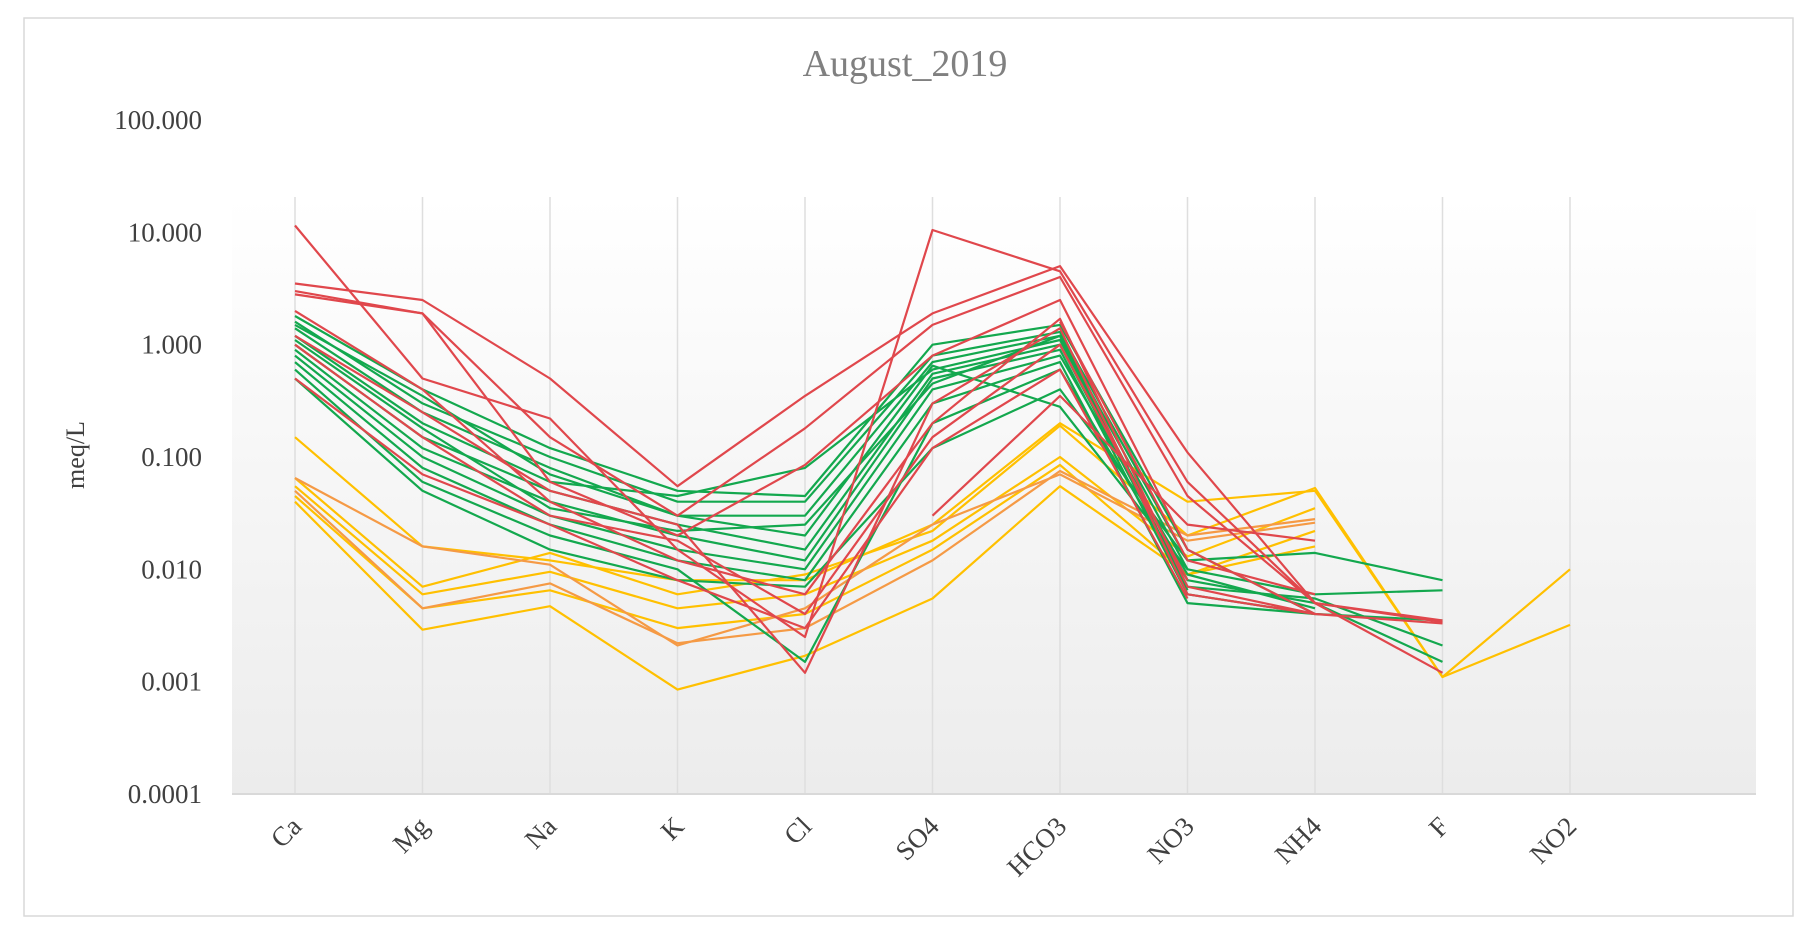  I want to click on y-tick-label: 0.001, so click(171, 682).